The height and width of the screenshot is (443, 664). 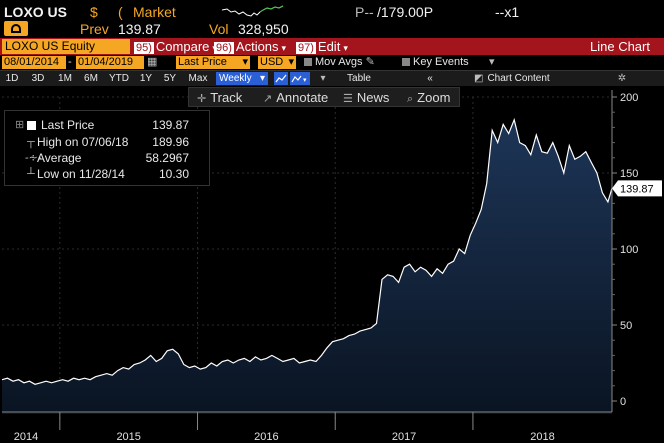 I want to click on intraday-sparkline, so click(x=253, y=11).